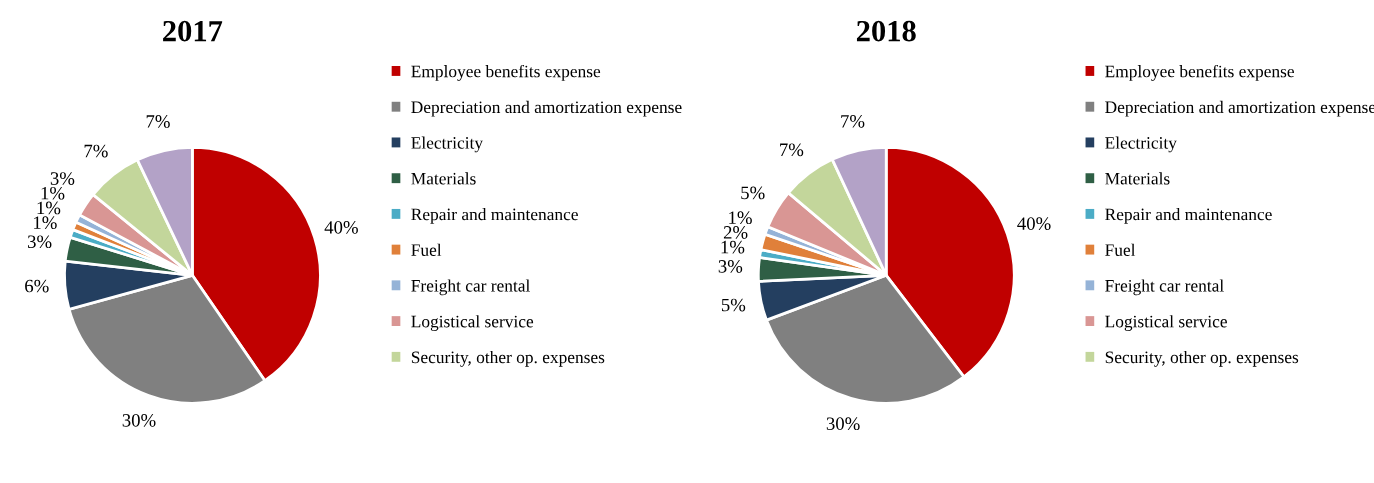 This screenshot has width=1374, height=483. Describe the element at coordinates (886, 31) in the screenshot. I see `chart-title: 2018` at that location.